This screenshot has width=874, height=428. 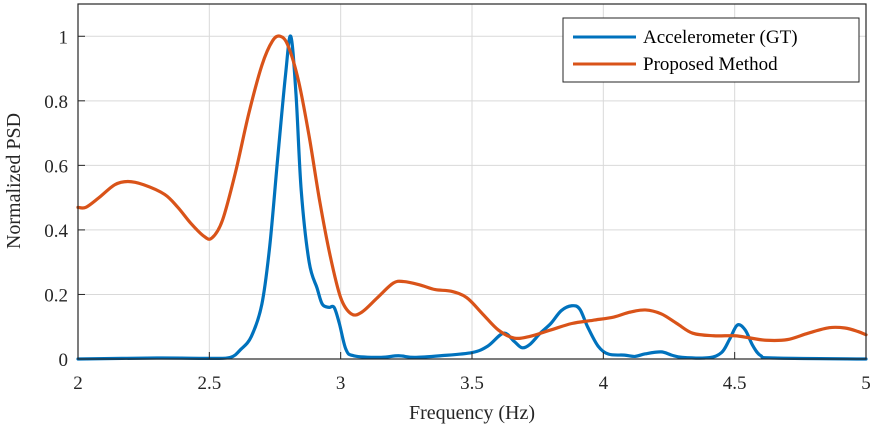 What do you see at coordinates (209, 383) in the screenshot?
I see `x-tick-label: 2.5` at bounding box center [209, 383].